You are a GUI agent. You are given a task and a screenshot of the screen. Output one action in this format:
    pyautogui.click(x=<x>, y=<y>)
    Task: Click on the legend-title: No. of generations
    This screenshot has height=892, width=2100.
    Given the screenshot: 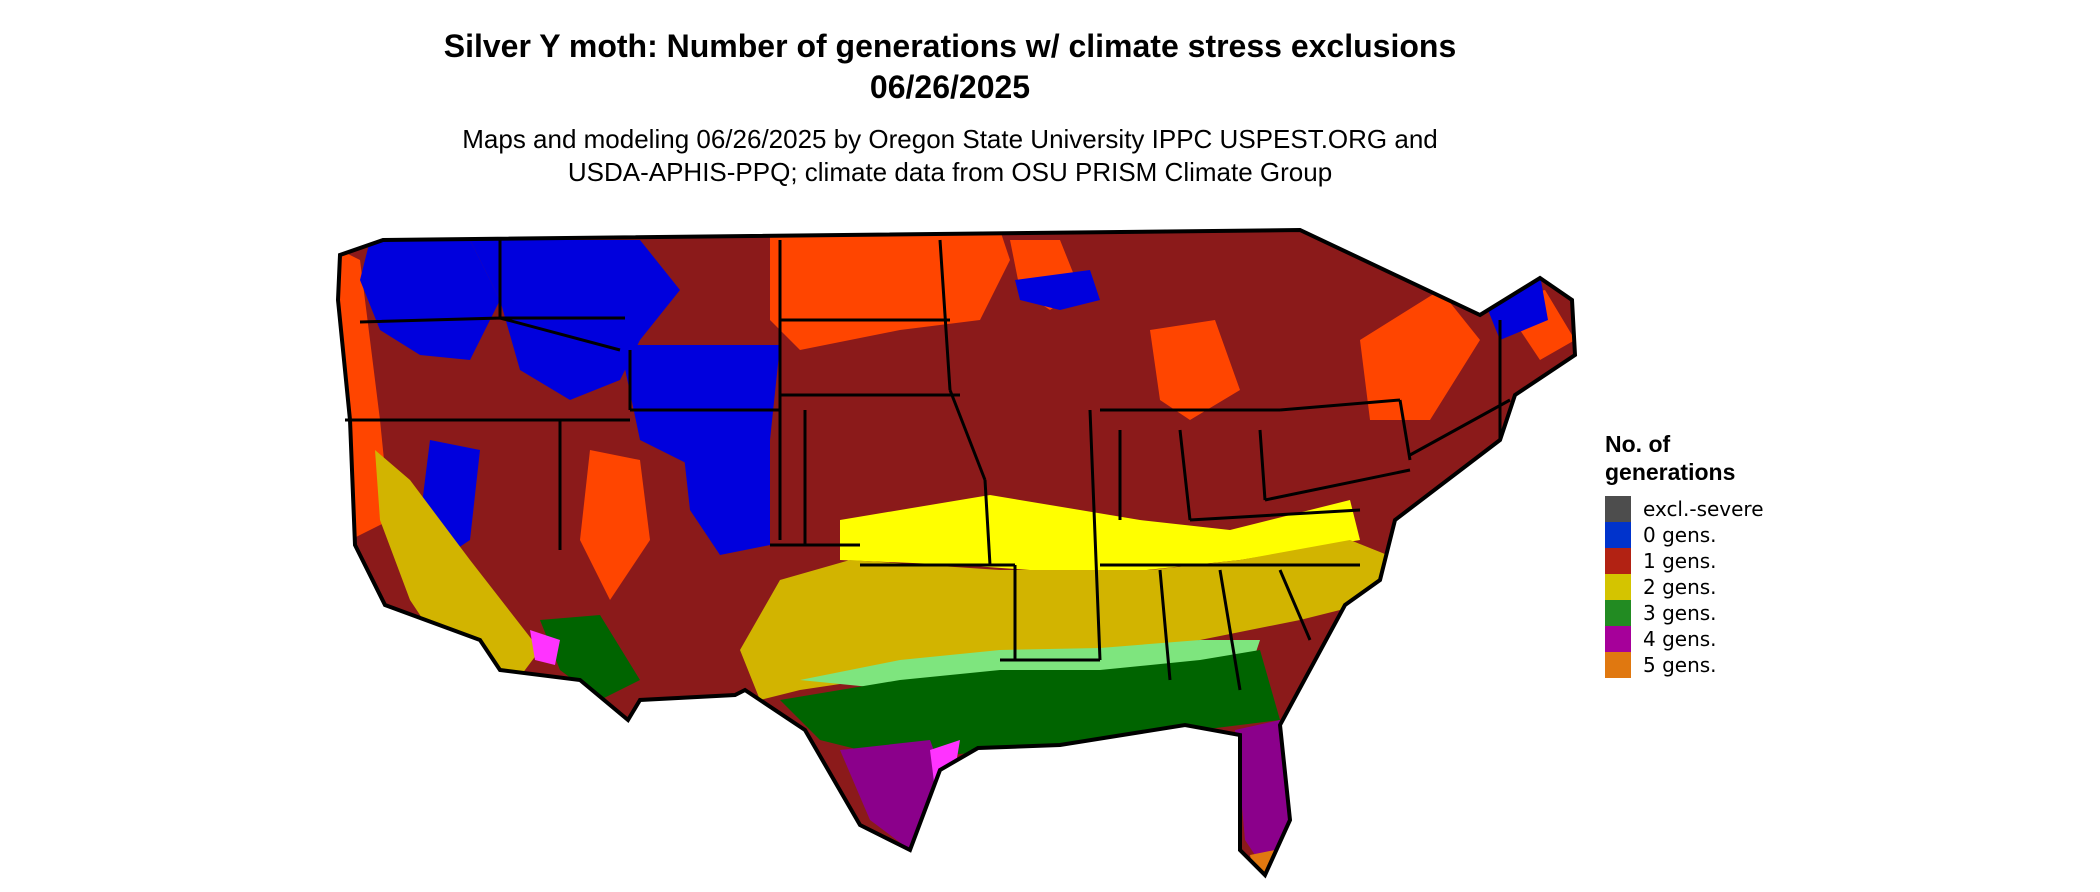 What is the action you would take?
    pyautogui.click(x=1684, y=458)
    